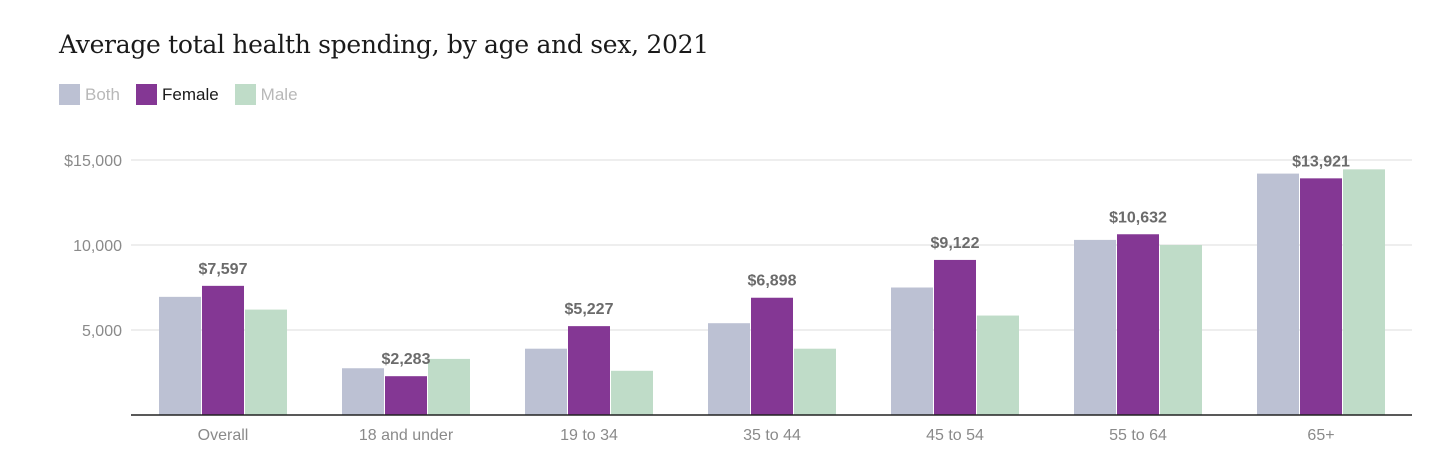  What do you see at coordinates (102, 331) in the screenshot?
I see `y-tick-label: 5,000` at bounding box center [102, 331].